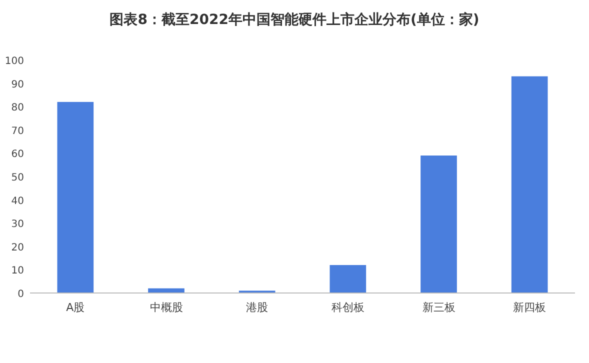 The width and height of the screenshot is (589, 363). What do you see at coordinates (295, 19) in the screenshot?
I see `chart-title: 图表8：截至2022年中国智能硬件上市企业分布(单位：家)` at bounding box center [295, 19].